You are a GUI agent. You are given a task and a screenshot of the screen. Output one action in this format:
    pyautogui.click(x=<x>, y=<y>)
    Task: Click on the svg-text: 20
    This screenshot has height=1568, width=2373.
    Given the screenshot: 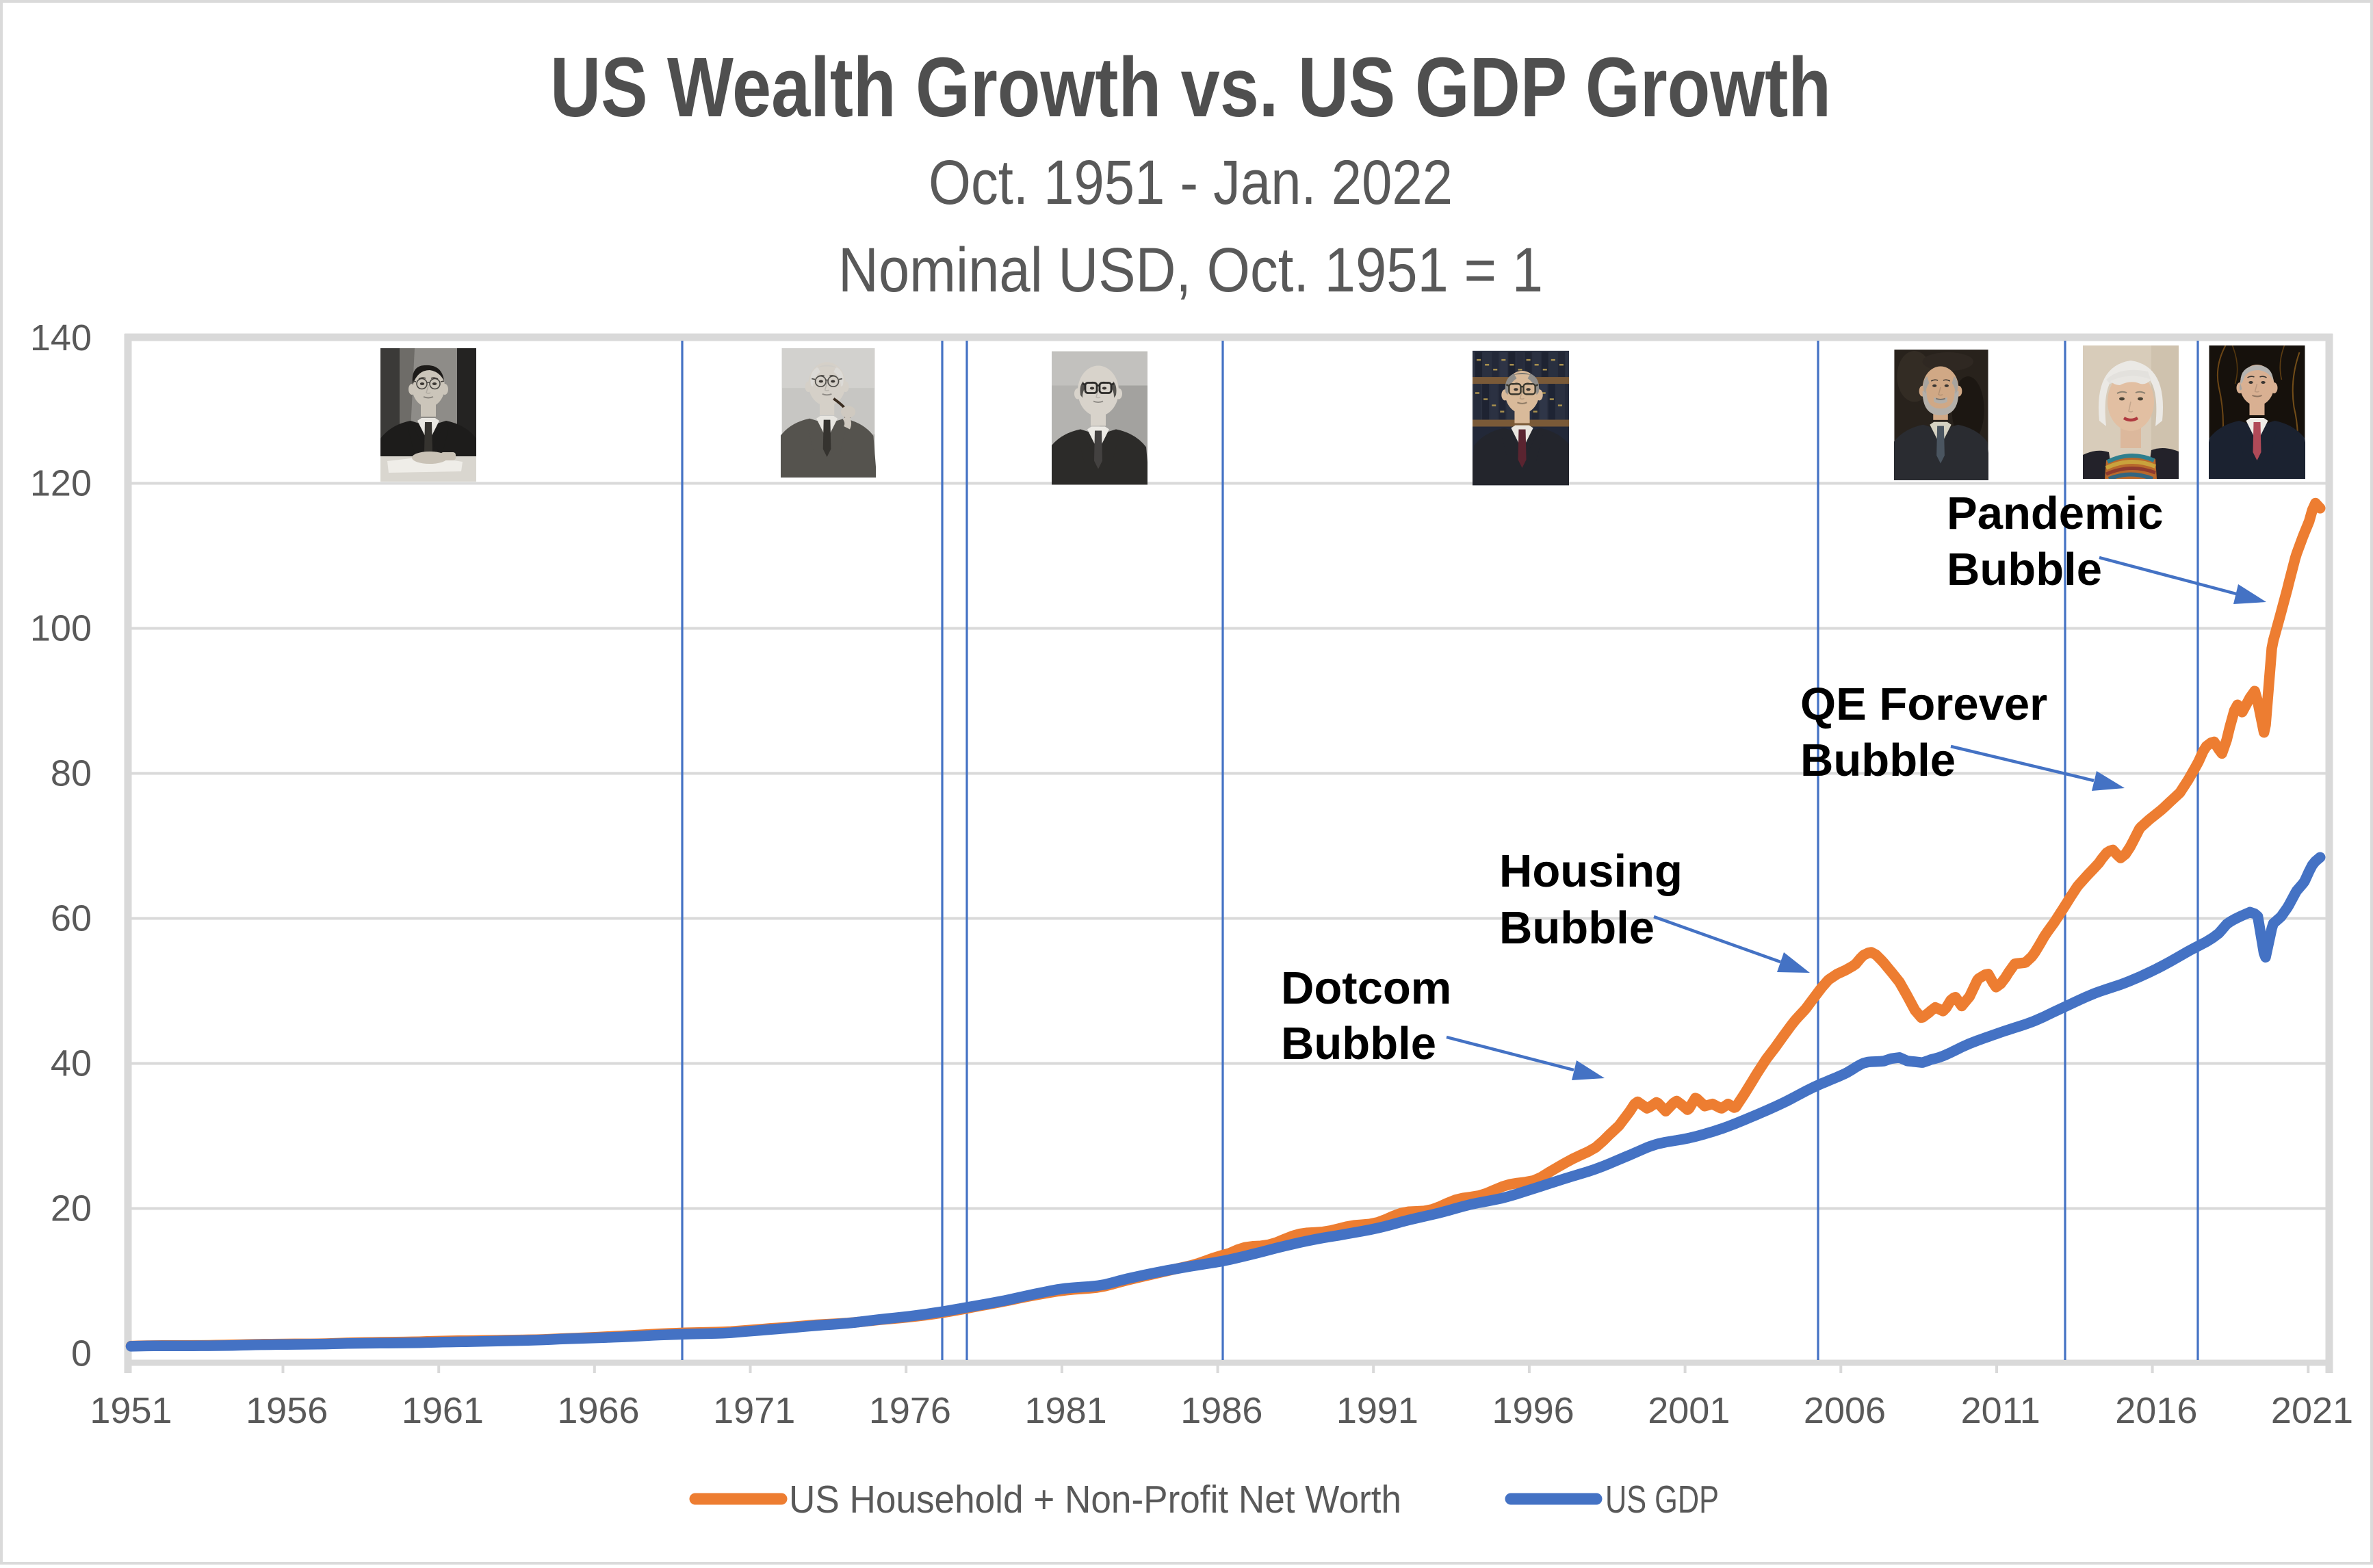 What is the action you would take?
    pyautogui.click(x=71, y=1208)
    